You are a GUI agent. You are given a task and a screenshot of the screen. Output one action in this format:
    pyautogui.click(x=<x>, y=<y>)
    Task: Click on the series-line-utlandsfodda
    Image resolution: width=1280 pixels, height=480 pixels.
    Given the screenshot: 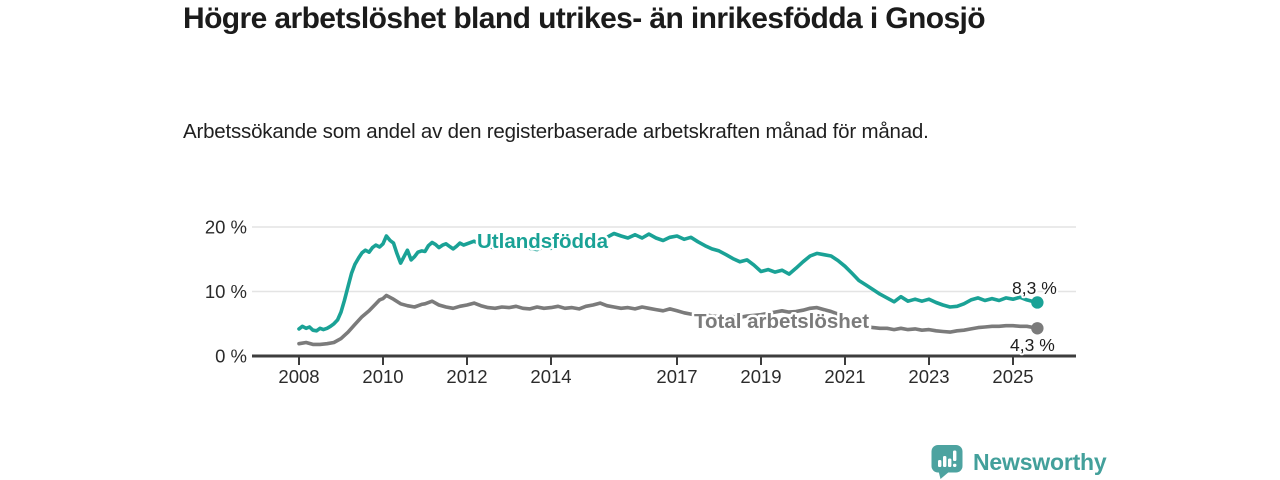 What is the action you would take?
    pyautogui.click(x=668, y=282)
    